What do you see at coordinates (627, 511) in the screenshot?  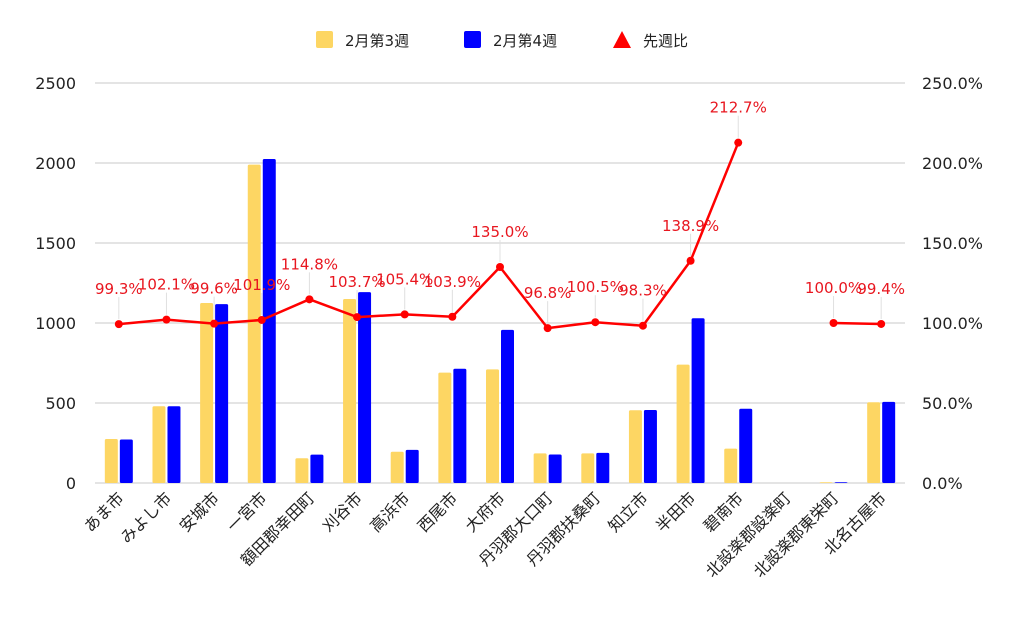 I see `category-label: 知立市` at bounding box center [627, 511].